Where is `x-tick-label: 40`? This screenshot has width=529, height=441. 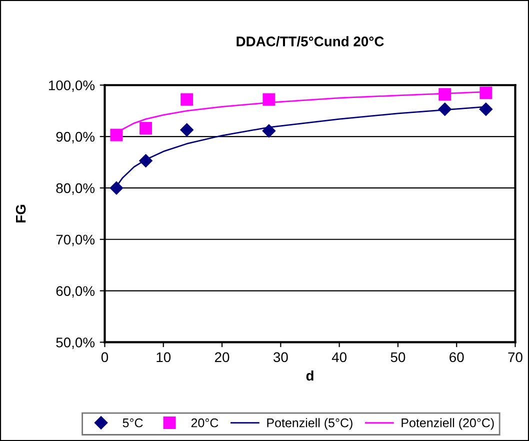 x-tick-label: 40 is located at coordinates (339, 357).